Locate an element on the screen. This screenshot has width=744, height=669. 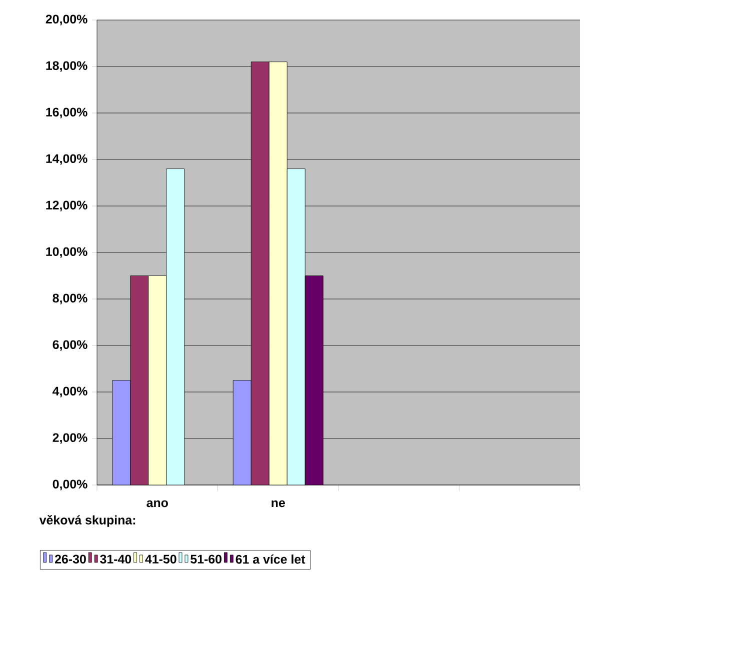
y-tick-label: 14,00% is located at coordinates (67, 159).